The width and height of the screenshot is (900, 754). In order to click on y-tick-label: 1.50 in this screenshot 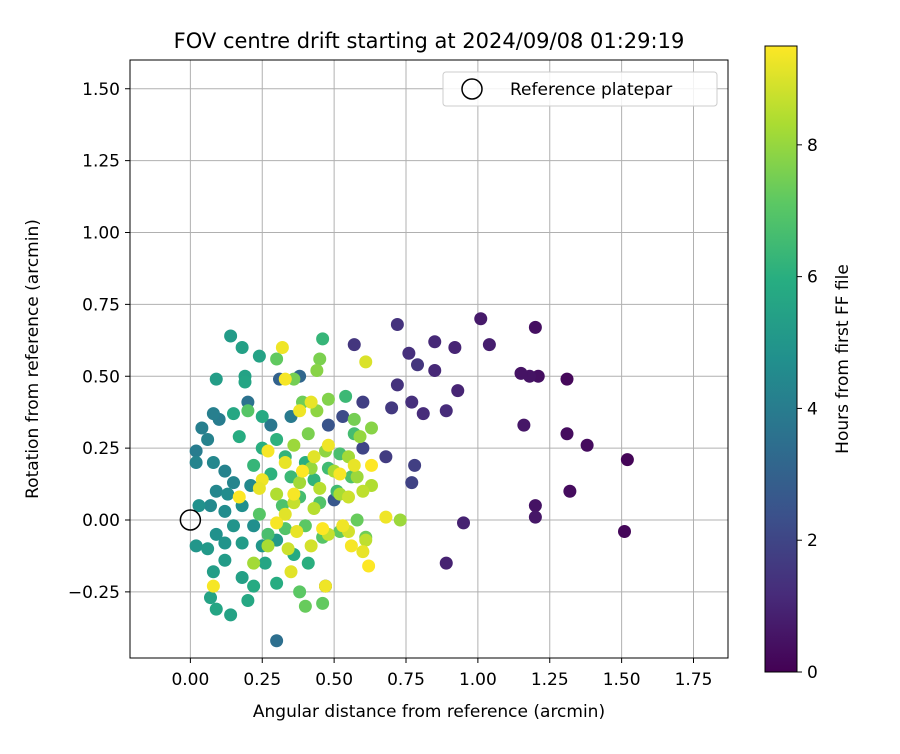, I will do `click(101, 90)`.